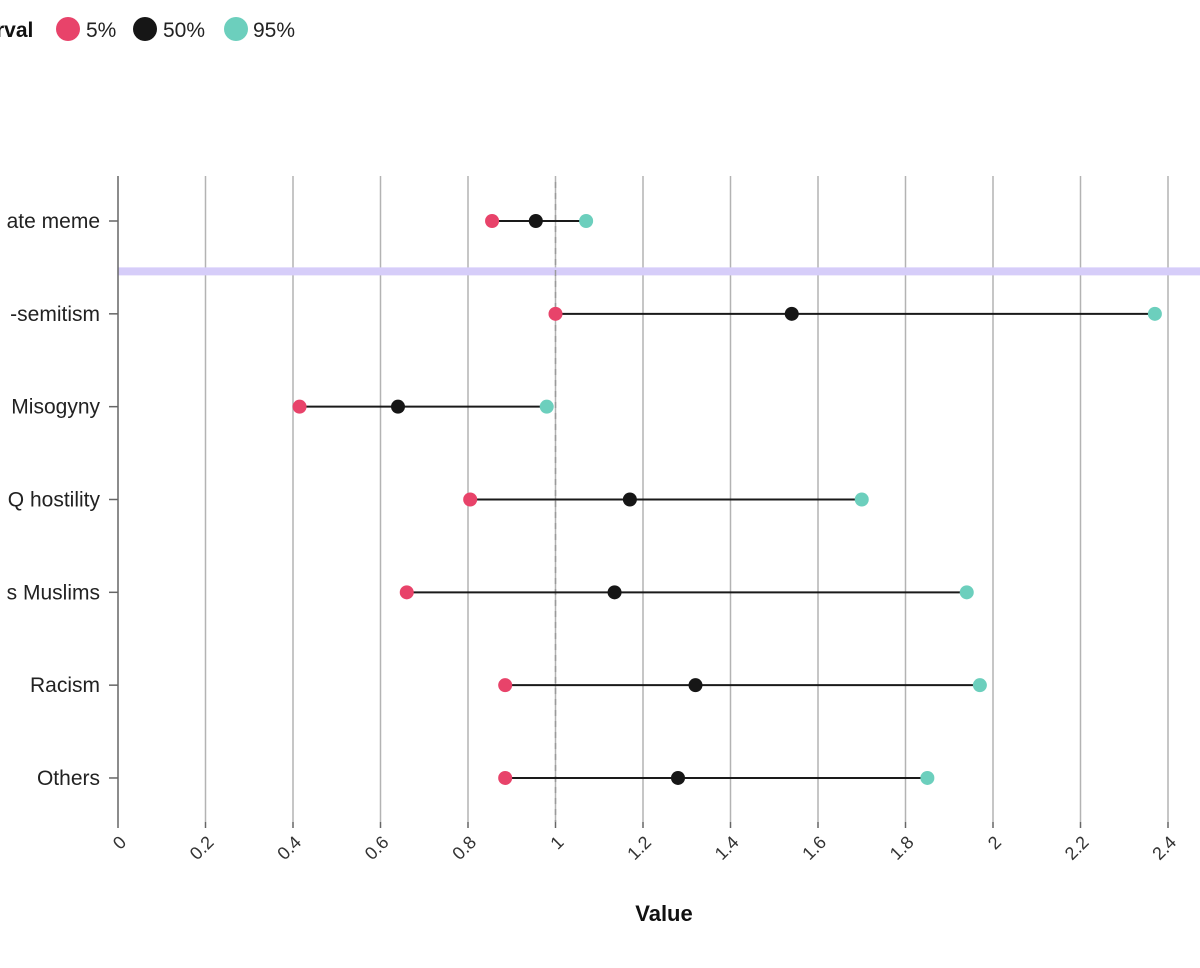 This screenshot has height=968, width=1200. I want to click on x-tick-label-9: 1.8, so click(902, 848).